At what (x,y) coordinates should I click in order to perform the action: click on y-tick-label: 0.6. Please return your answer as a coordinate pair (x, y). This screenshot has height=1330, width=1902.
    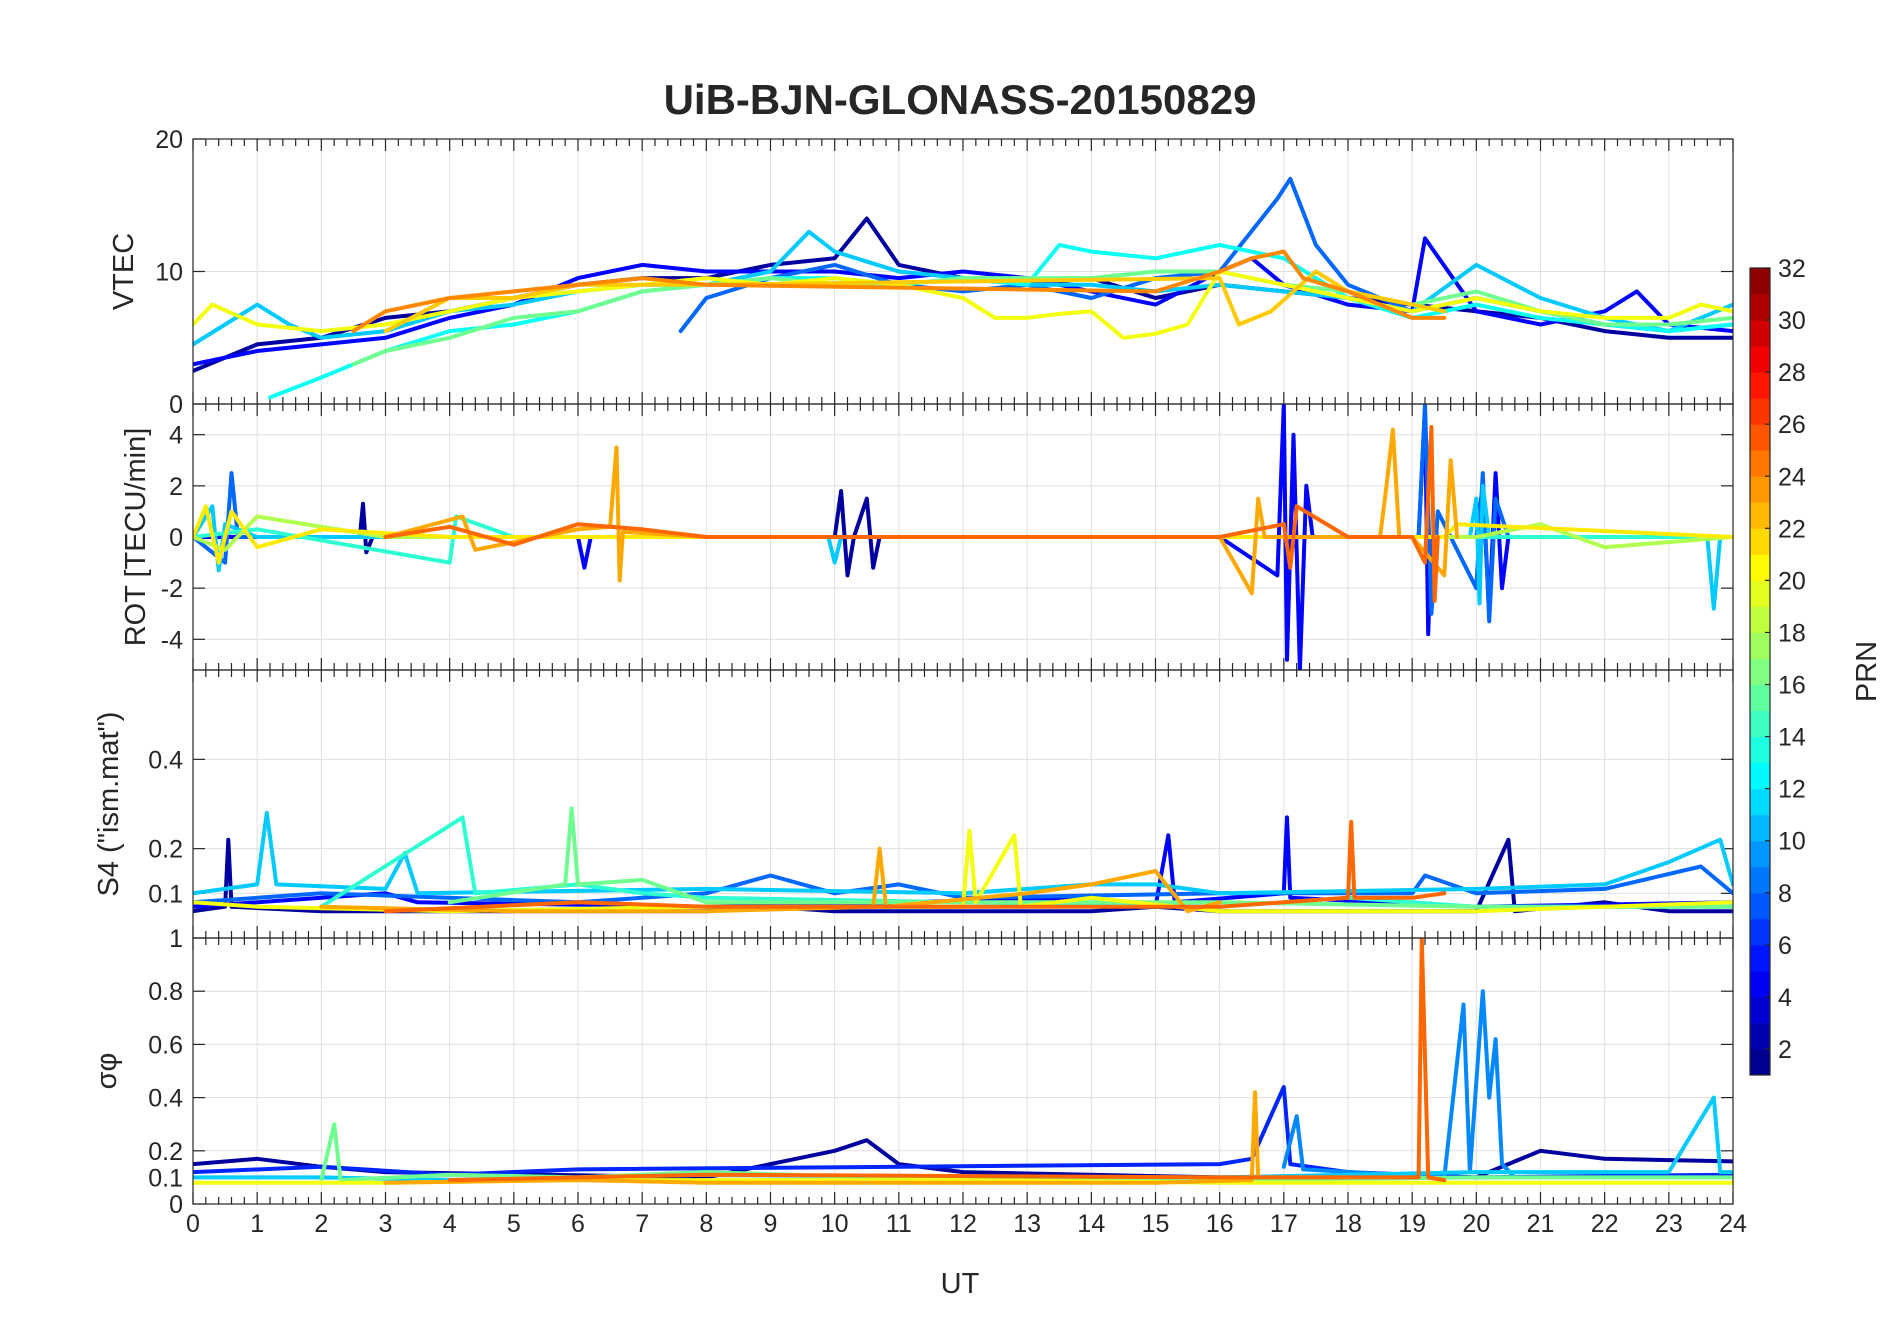
    Looking at the image, I should click on (165, 1045).